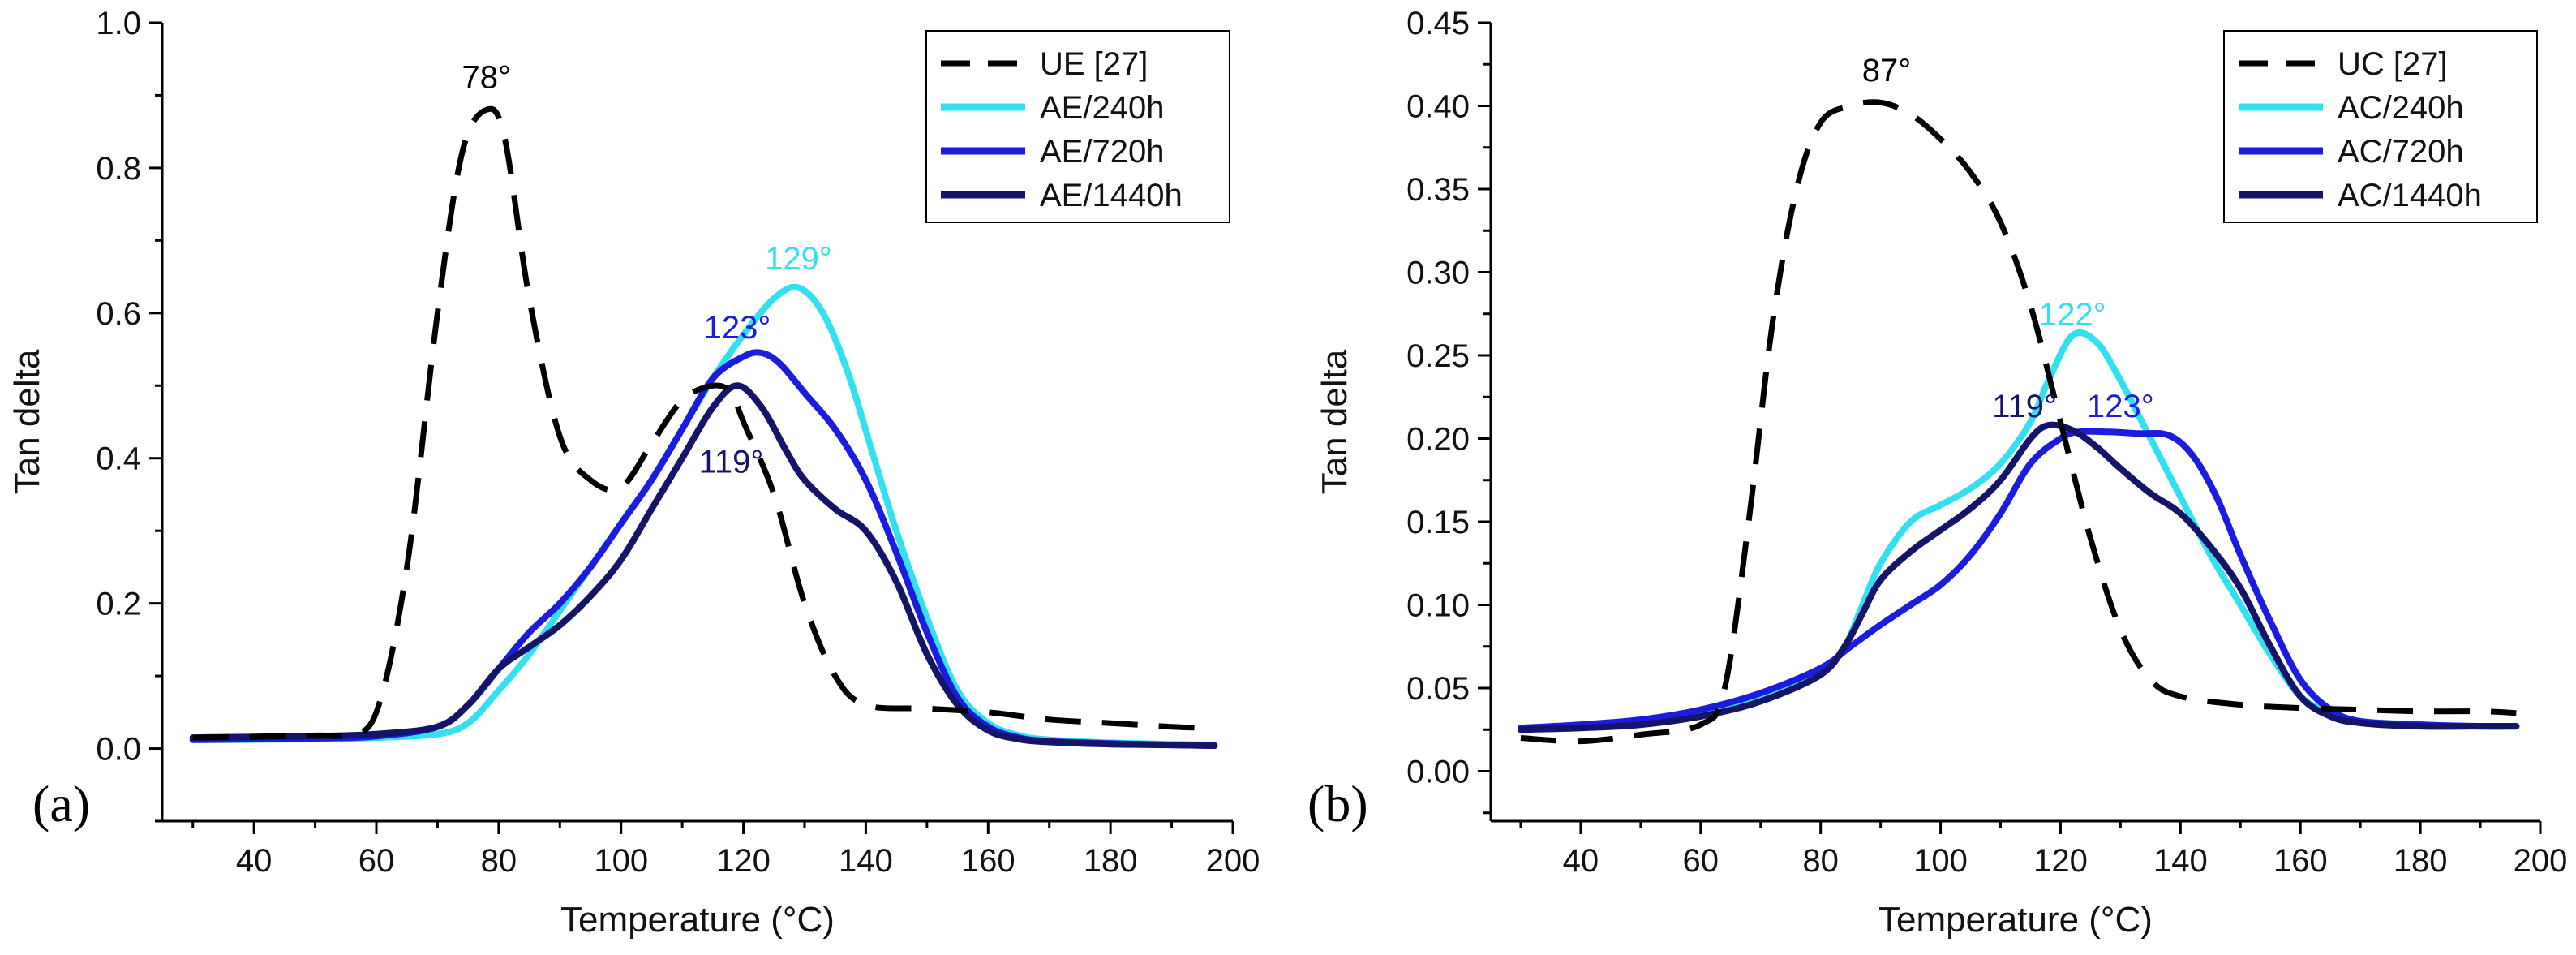 This screenshot has height=955, width=2576. I want to click on y-tick-label: 0.05, so click(1438, 689).